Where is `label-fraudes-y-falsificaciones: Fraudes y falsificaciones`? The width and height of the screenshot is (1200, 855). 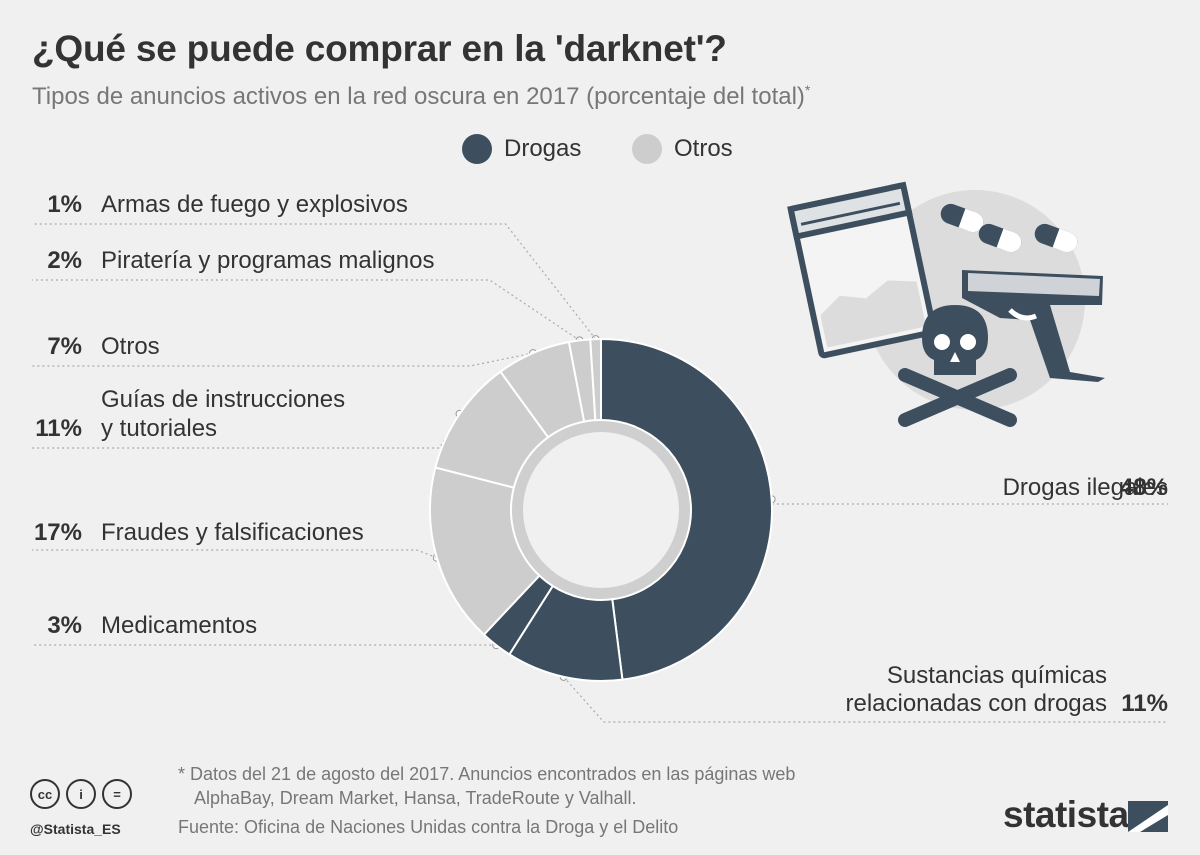 label-fraudes-y-falsificaciones: Fraudes y falsificaciones is located at coordinates (232, 532).